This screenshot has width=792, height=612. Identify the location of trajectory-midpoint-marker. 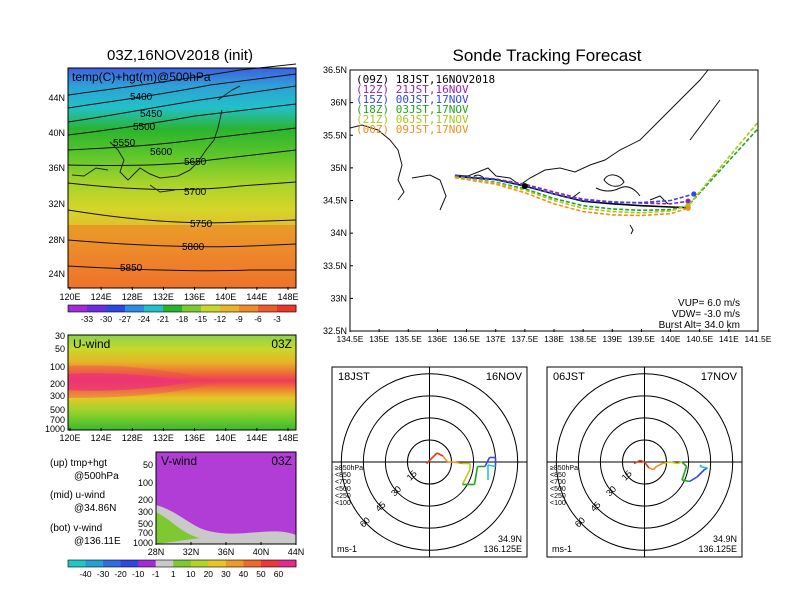
(524, 186).